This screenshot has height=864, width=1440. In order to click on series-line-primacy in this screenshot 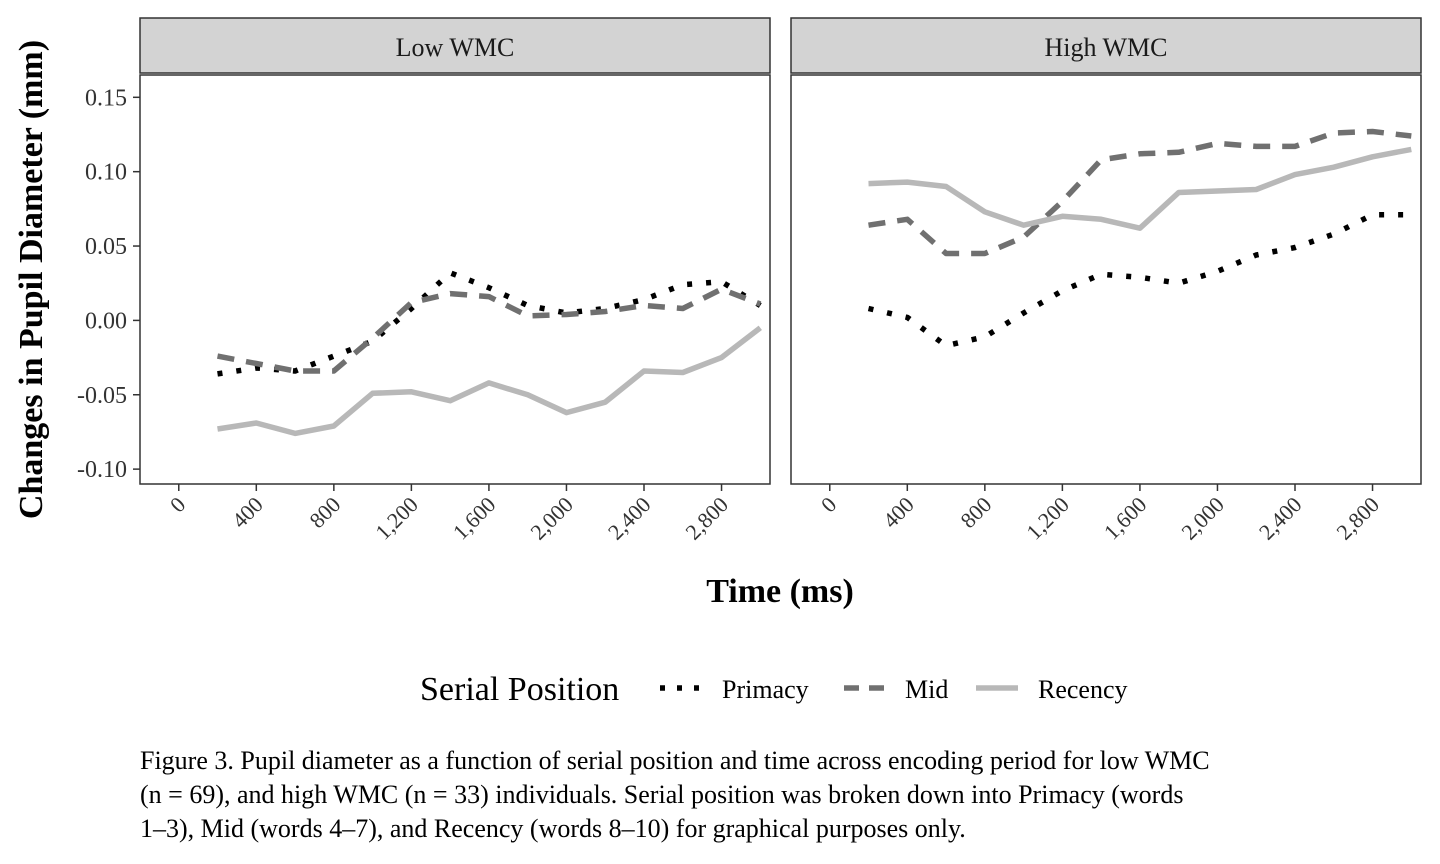, I will do `click(489, 323)`.